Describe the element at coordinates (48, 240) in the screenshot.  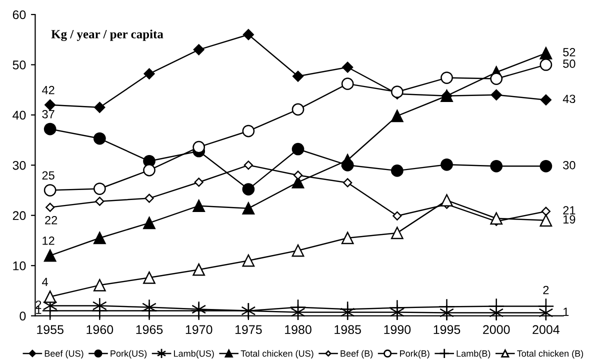
I see `annotation: 12` at that location.